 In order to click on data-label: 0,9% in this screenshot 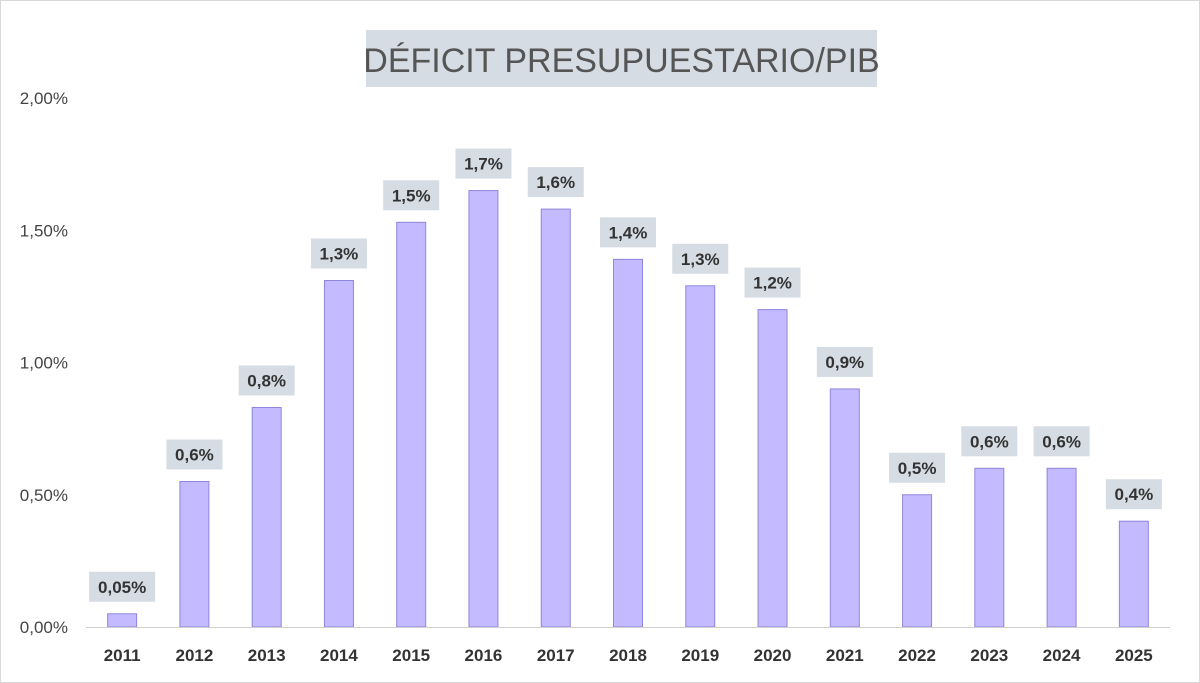, I will do `click(844, 362)`.